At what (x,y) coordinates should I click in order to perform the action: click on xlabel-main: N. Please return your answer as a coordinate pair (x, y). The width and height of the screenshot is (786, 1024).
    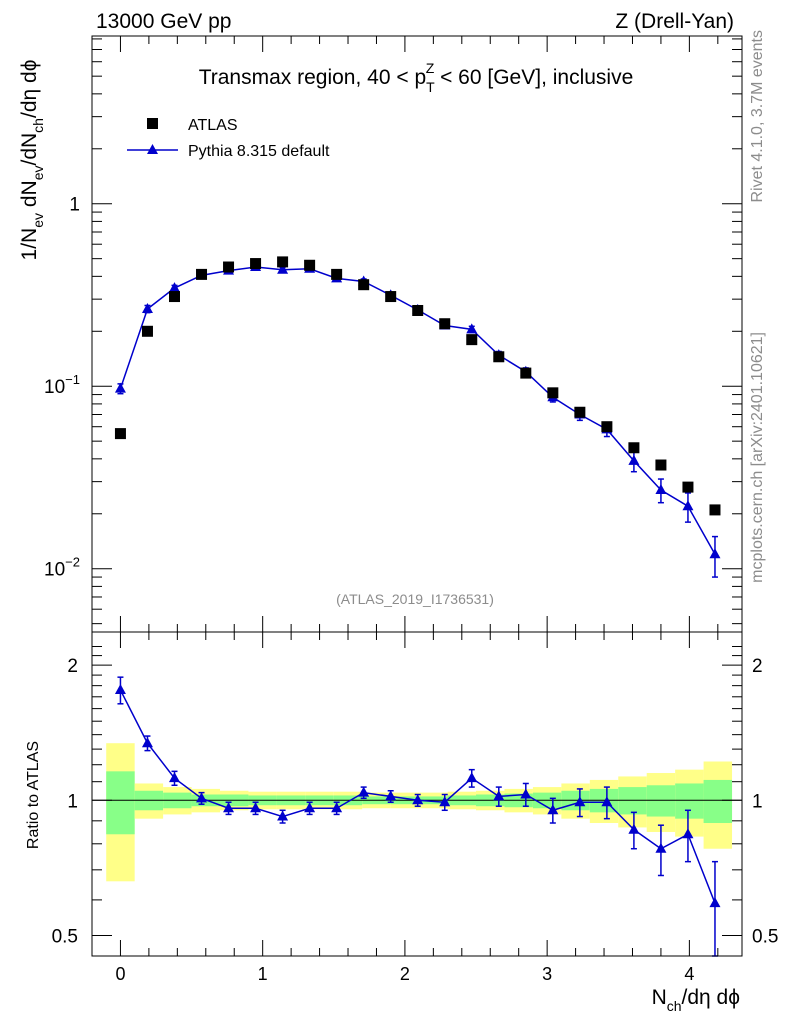
    Looking at the image, I should click on (659, 997).